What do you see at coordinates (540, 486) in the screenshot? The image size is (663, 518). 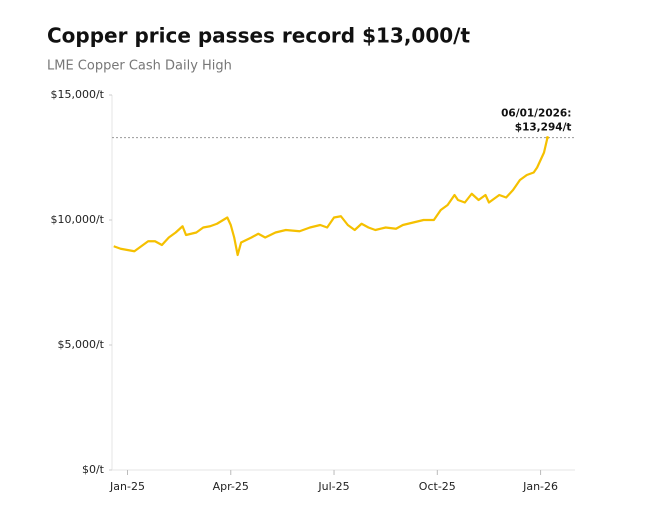 I see `x-tick-label: Jan-26` at bounding box center [540, 486].